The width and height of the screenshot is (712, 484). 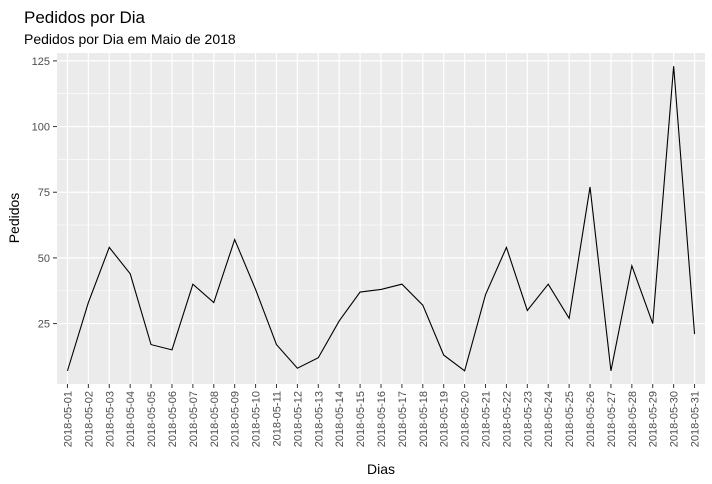 What do you see at coordinates (89, 419) in the screenshot?
I see `x-tick-label: 2018-05-02` at bounding box center [89, 419].